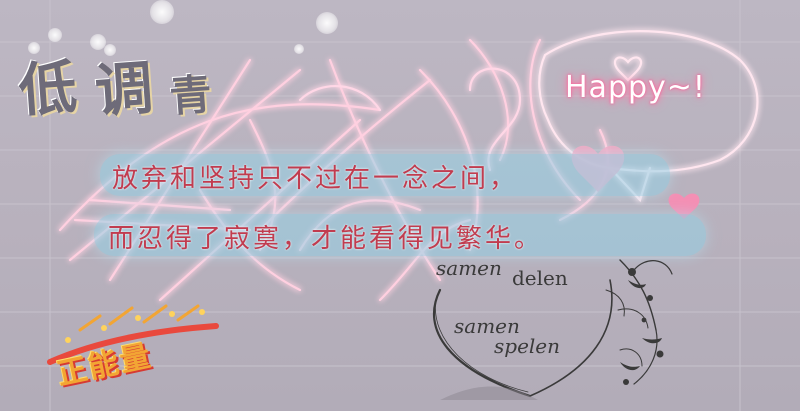  Describe the element at coordinates (133, 334) in the screenshot. I see `sticker-decoration` at that location.